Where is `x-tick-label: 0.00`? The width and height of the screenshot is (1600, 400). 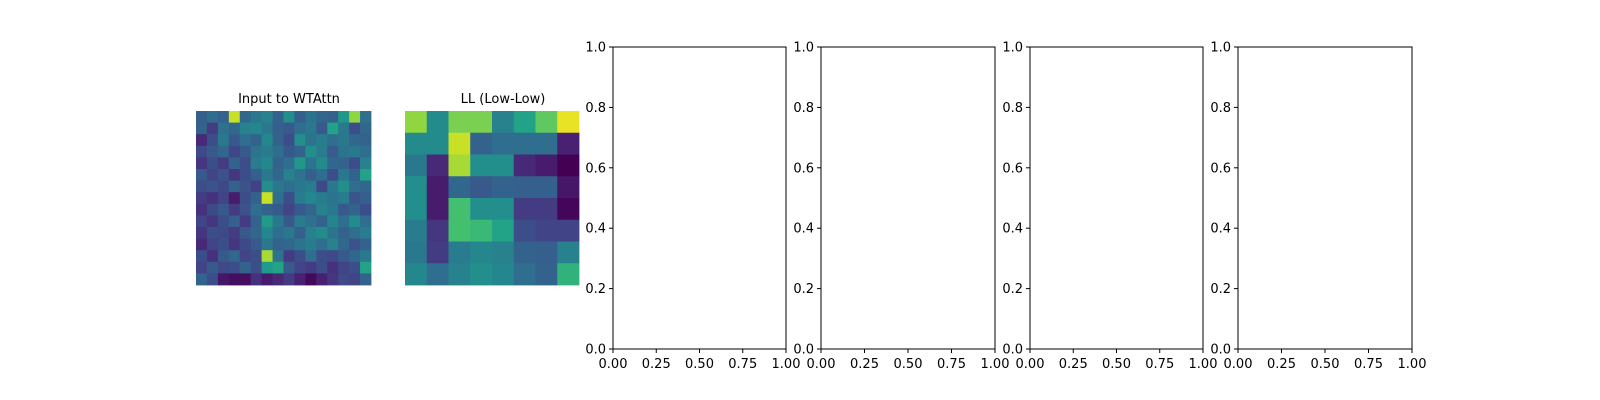
x-tick-label: 0.00 is located at coordinates (821, 364).